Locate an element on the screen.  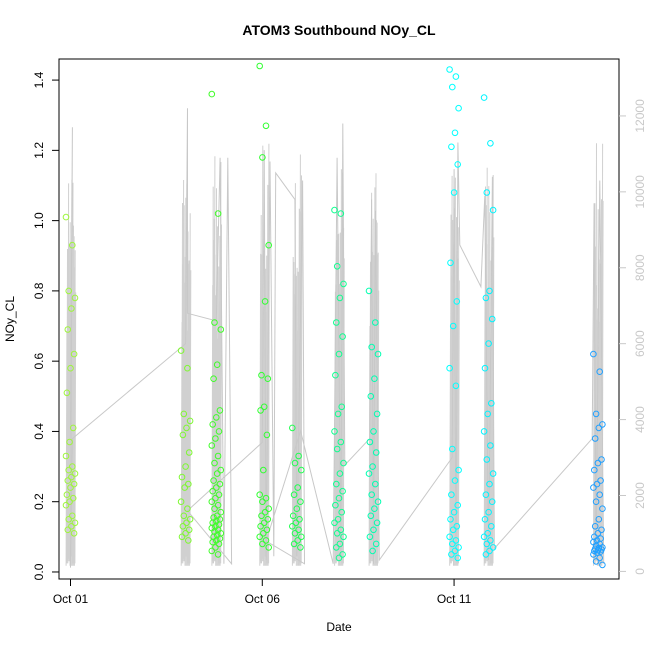
y2-tick-label: 0 is located at coordinates (640, 571).